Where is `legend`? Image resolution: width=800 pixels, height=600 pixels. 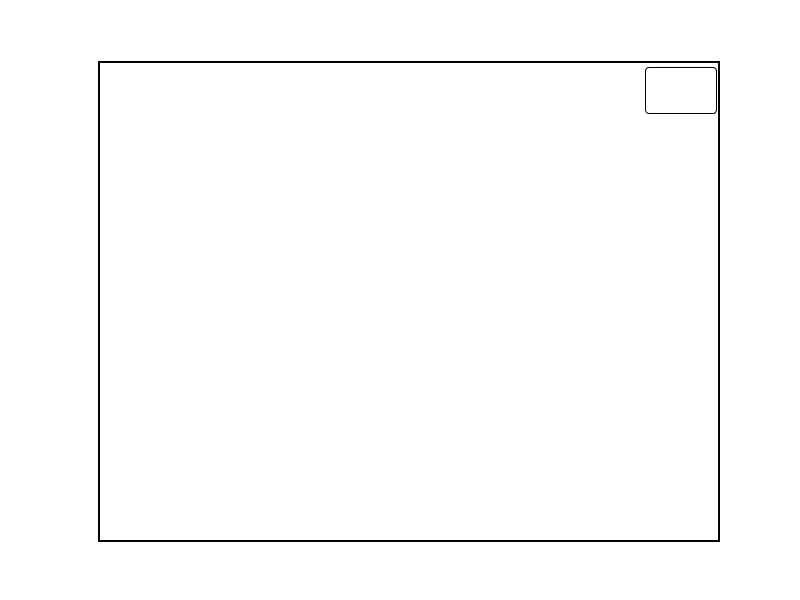
legend is located at coordinates (681, 90).